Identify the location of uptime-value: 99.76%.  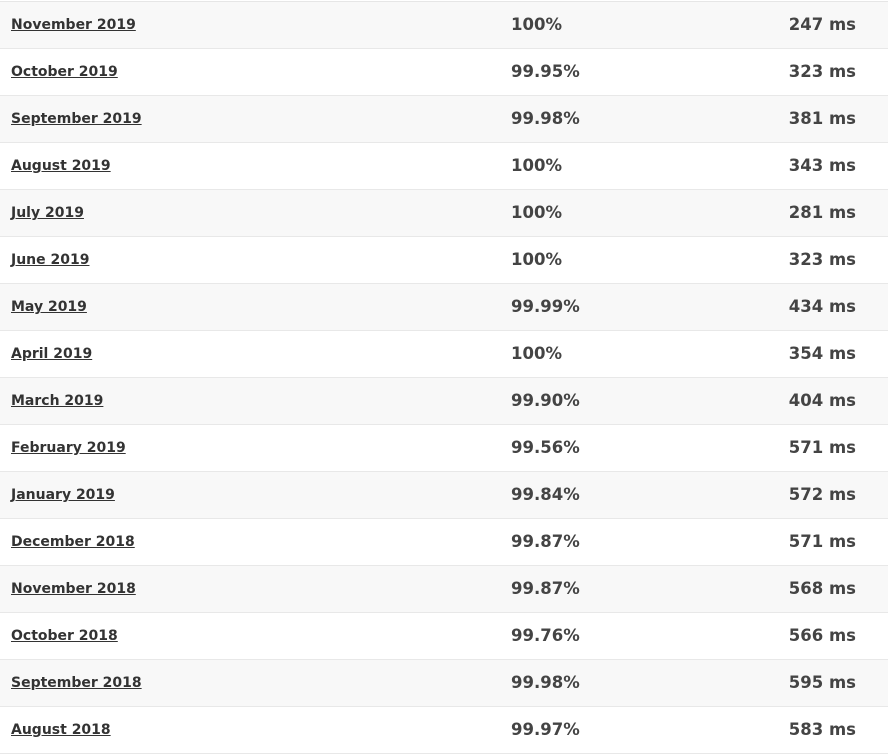
(545, 635).